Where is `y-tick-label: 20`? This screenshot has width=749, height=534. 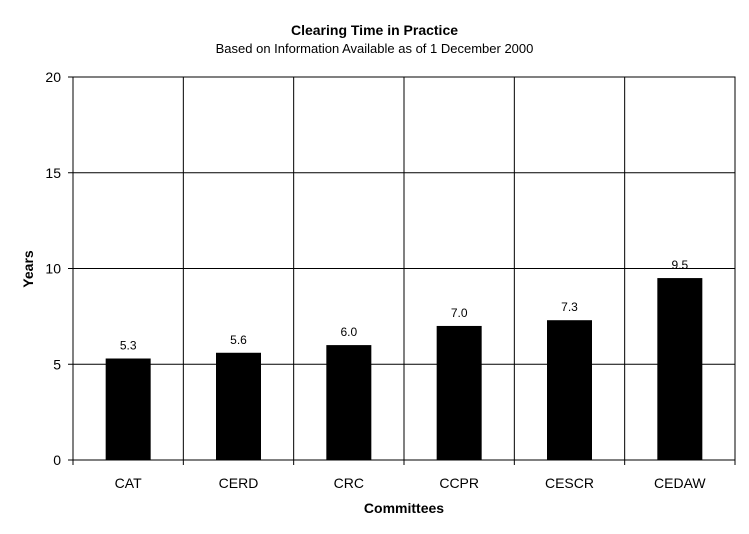 y-tick-label: 20 is located at coordinates (53, 77).